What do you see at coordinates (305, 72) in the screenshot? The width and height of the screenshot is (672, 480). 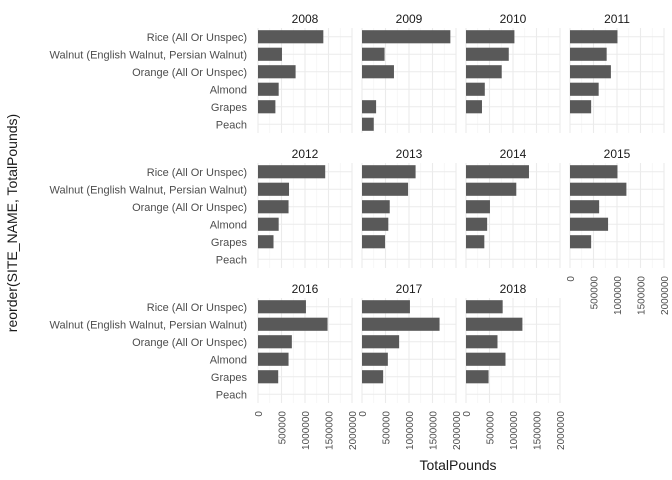 I see `facet-panel-2008: 2008` at bounding box center [305, 72].